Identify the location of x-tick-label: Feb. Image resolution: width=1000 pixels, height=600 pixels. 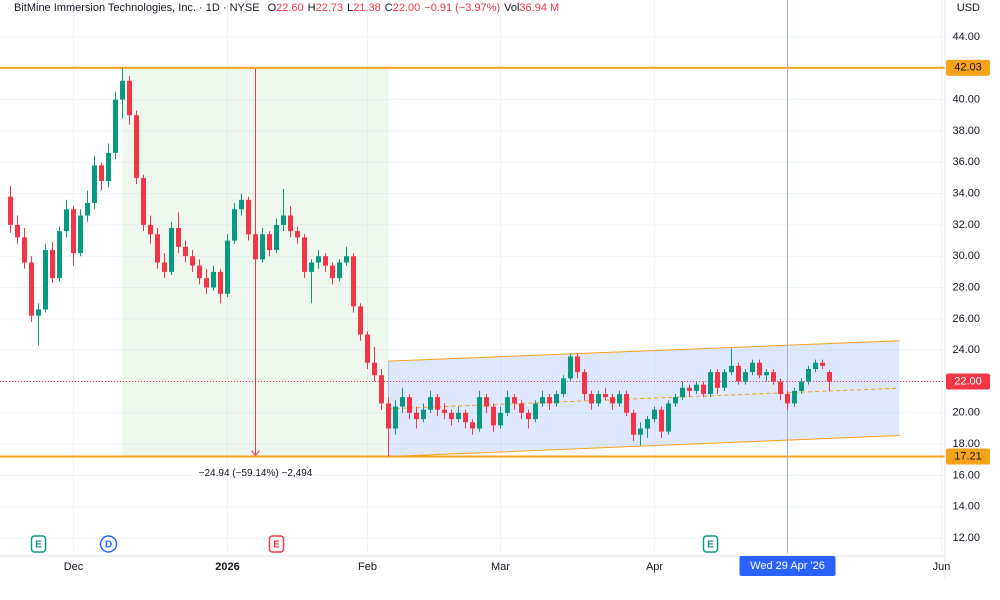
(367, 567).